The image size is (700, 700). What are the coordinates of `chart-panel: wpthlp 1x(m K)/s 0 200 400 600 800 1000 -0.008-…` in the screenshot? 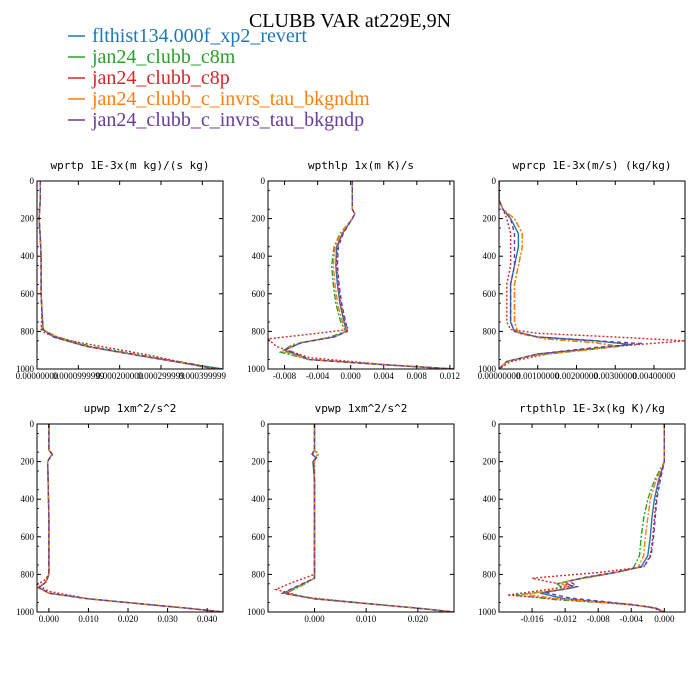 It's located at (353, 270).